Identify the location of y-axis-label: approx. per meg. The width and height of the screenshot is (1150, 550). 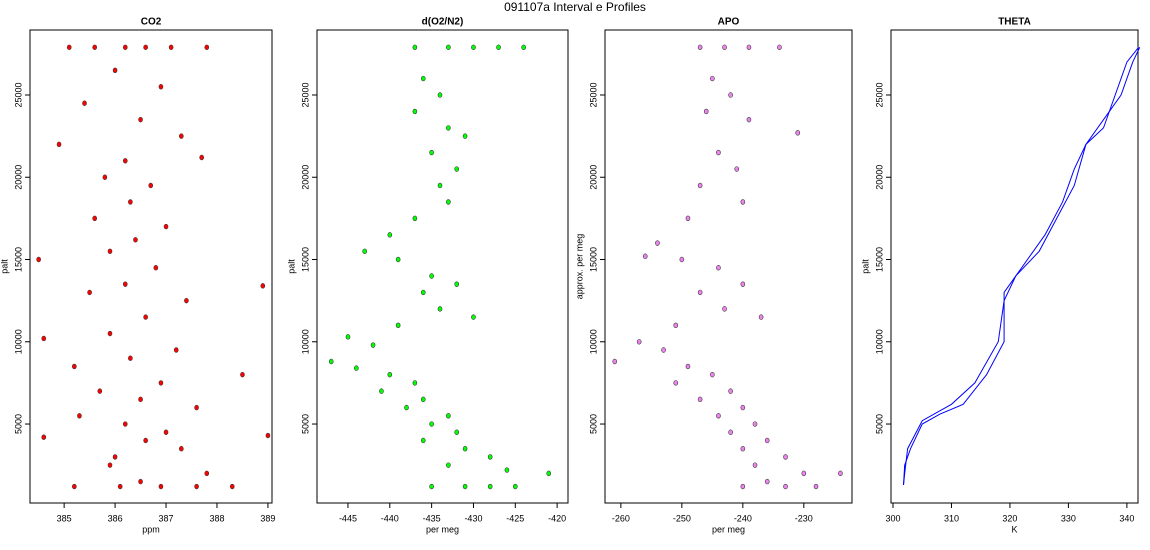
(579, 267).